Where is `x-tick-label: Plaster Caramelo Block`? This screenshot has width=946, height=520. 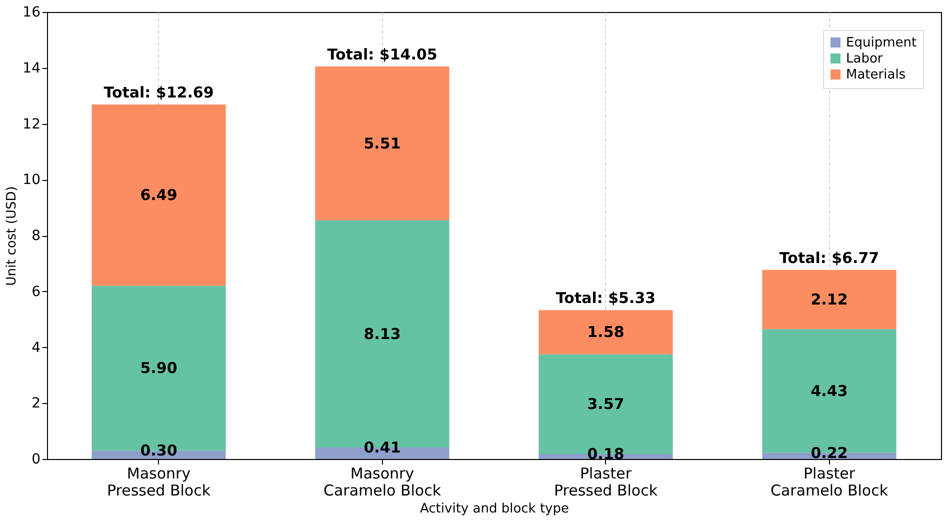 x-tick-label: Plaster Caramelo Block is located at coordinates (829, 482).